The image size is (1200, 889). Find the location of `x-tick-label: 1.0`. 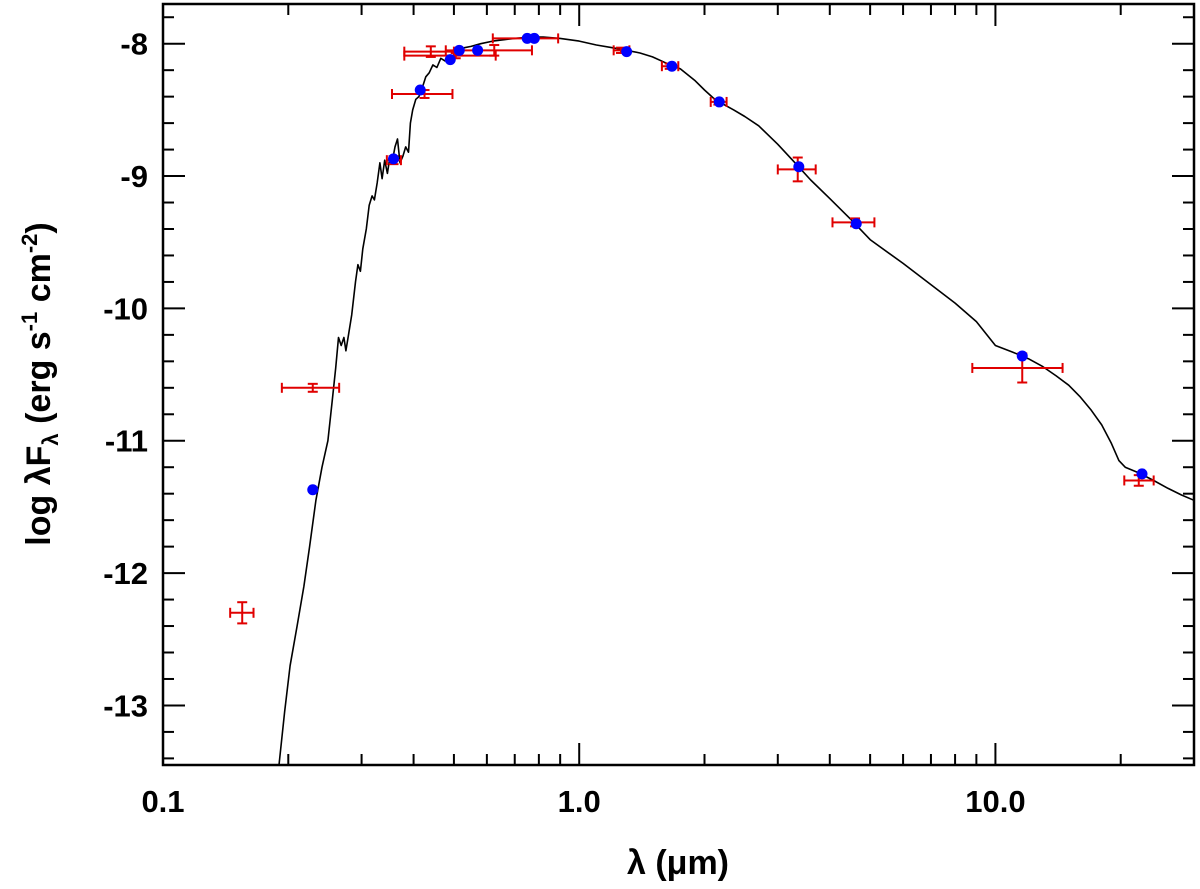

x-tick-label: 1.0 is located at coordinates (579, 801).